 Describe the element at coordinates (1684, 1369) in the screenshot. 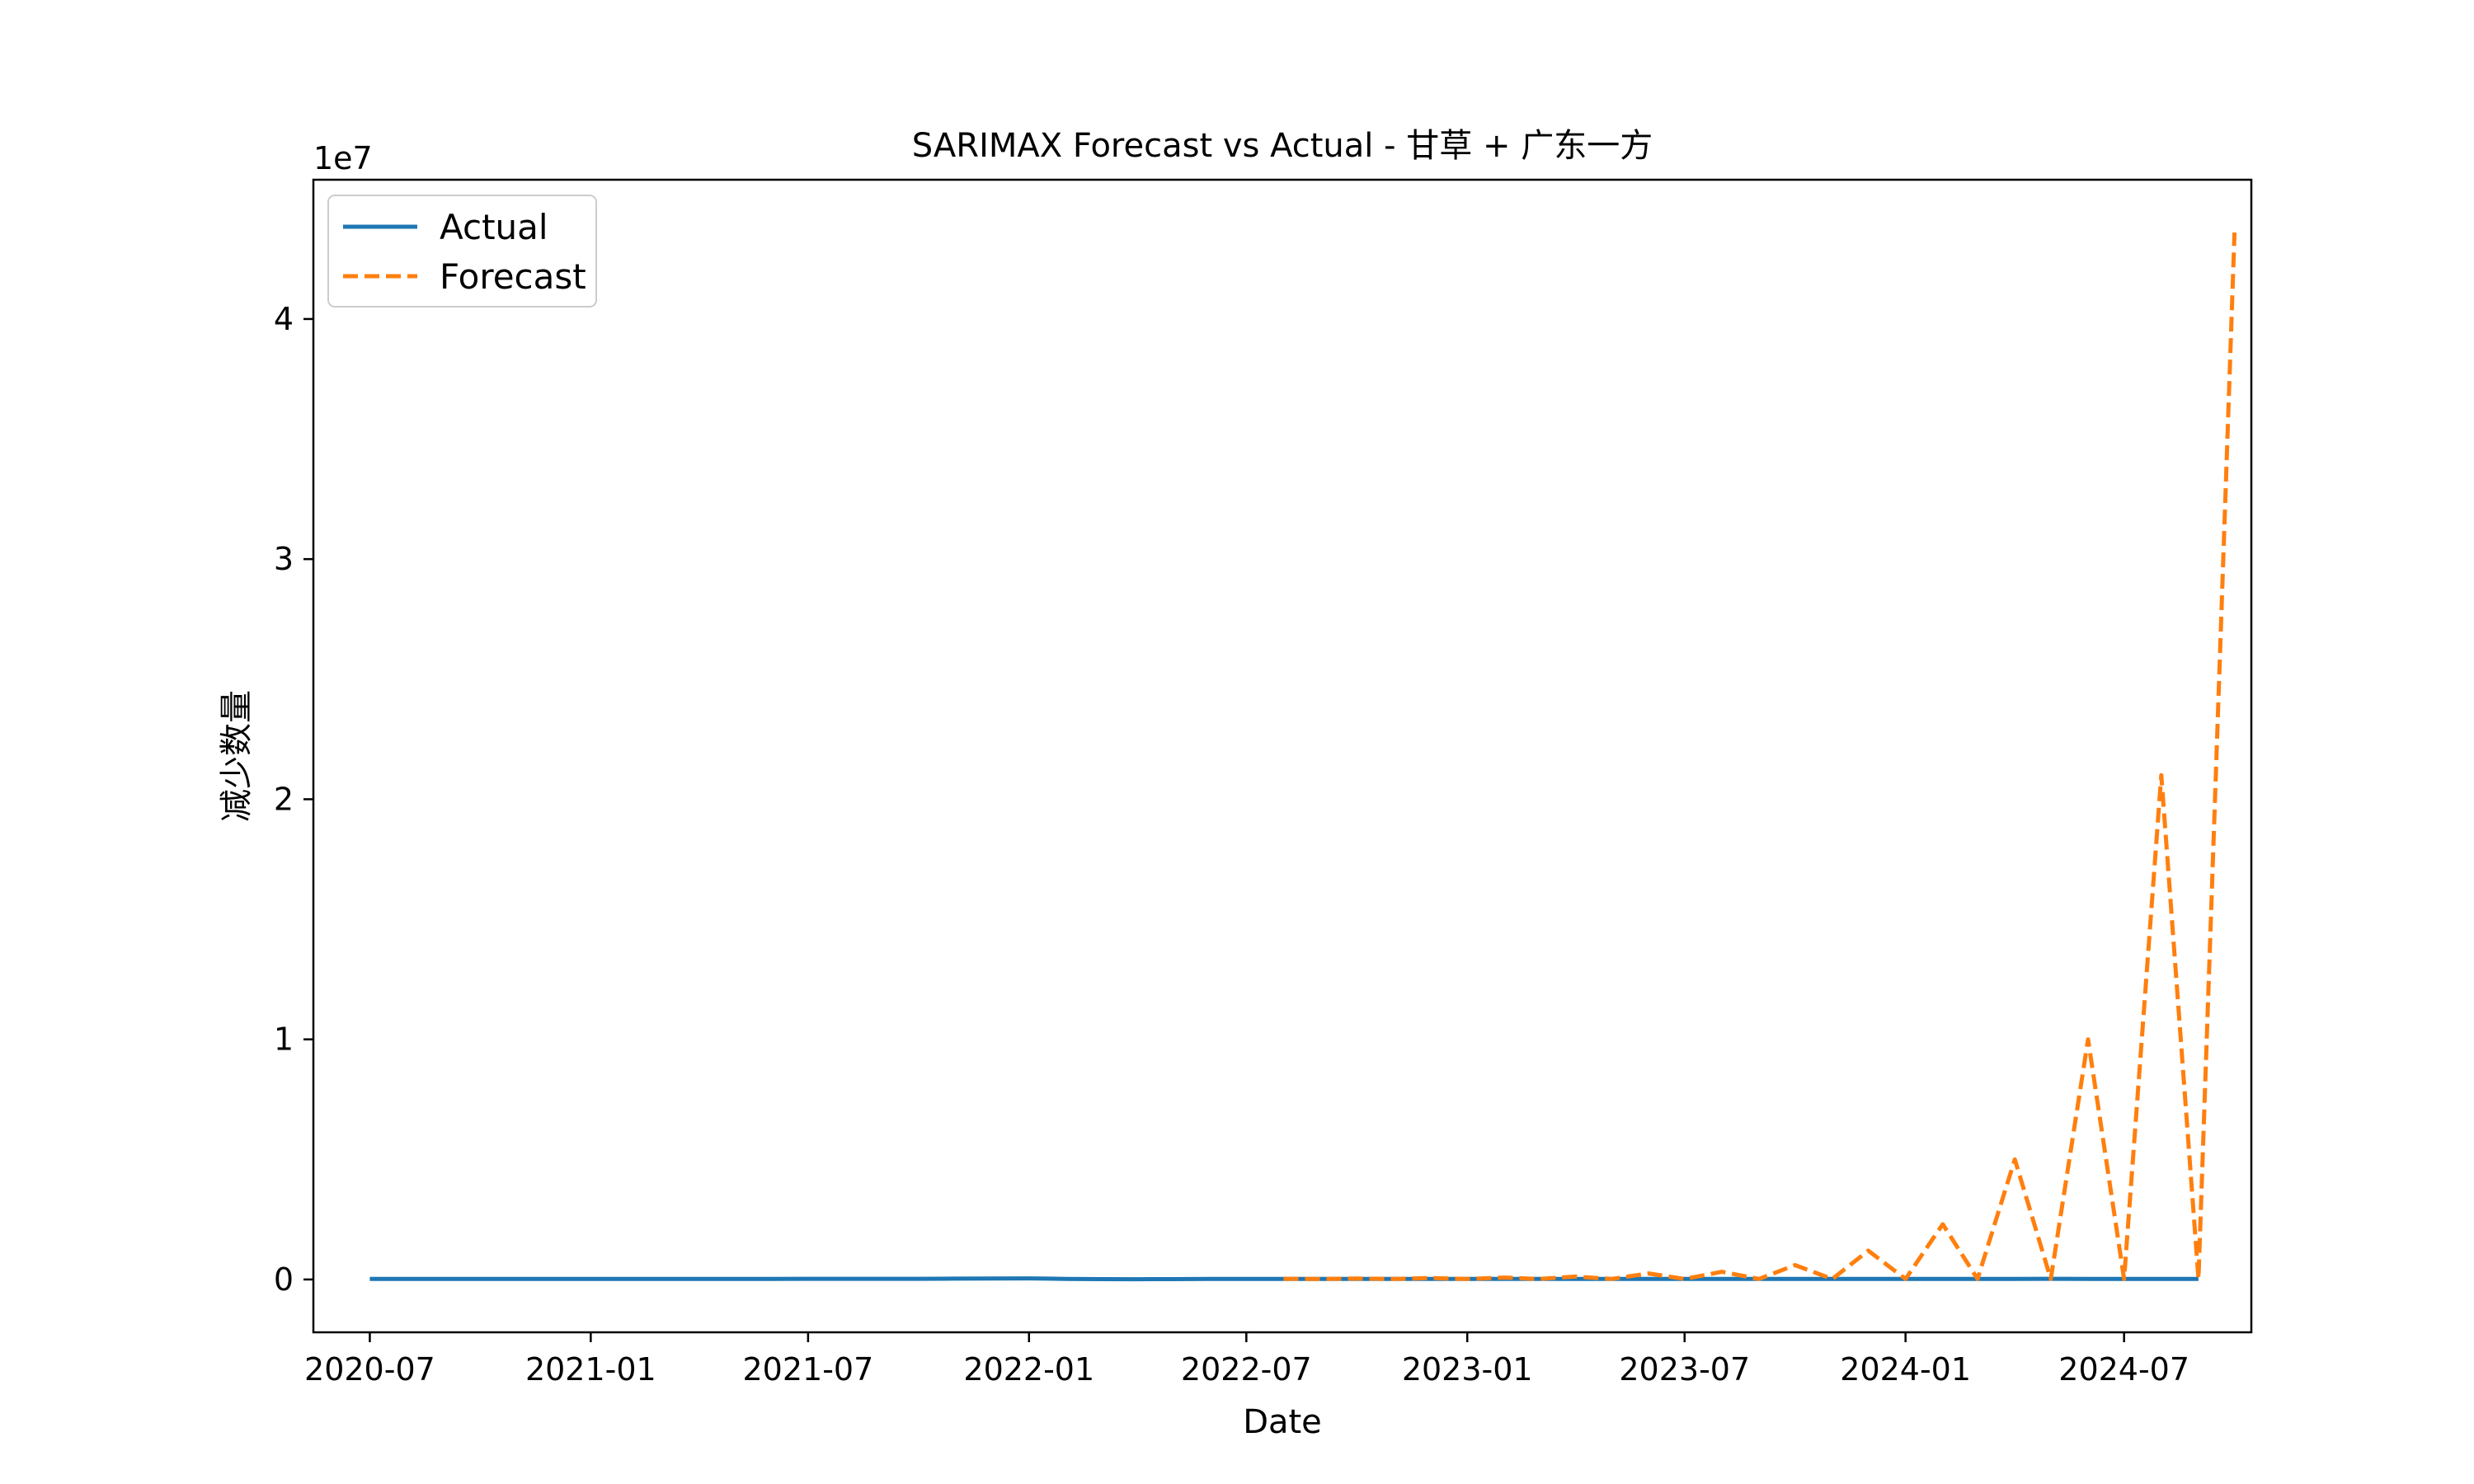

I see `x-tick-label: 2023-07` at that location.